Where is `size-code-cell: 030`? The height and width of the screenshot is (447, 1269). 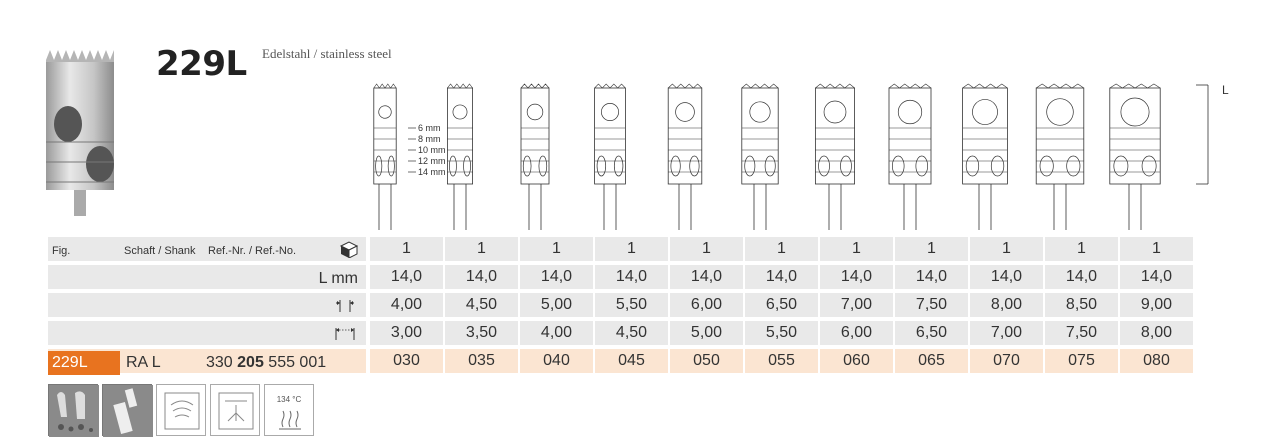
size-code-cell: 030 is located at coordinates (406, 361).